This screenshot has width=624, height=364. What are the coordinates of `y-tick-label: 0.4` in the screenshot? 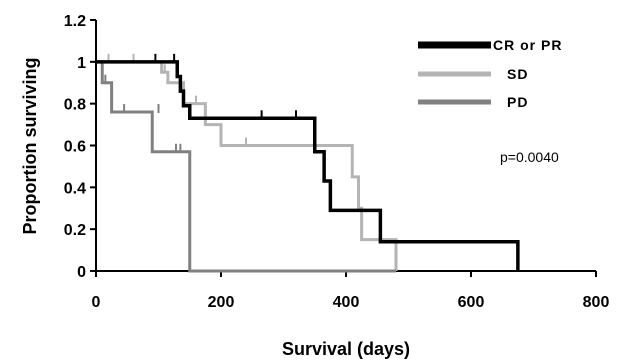 It's located at (75, 188).